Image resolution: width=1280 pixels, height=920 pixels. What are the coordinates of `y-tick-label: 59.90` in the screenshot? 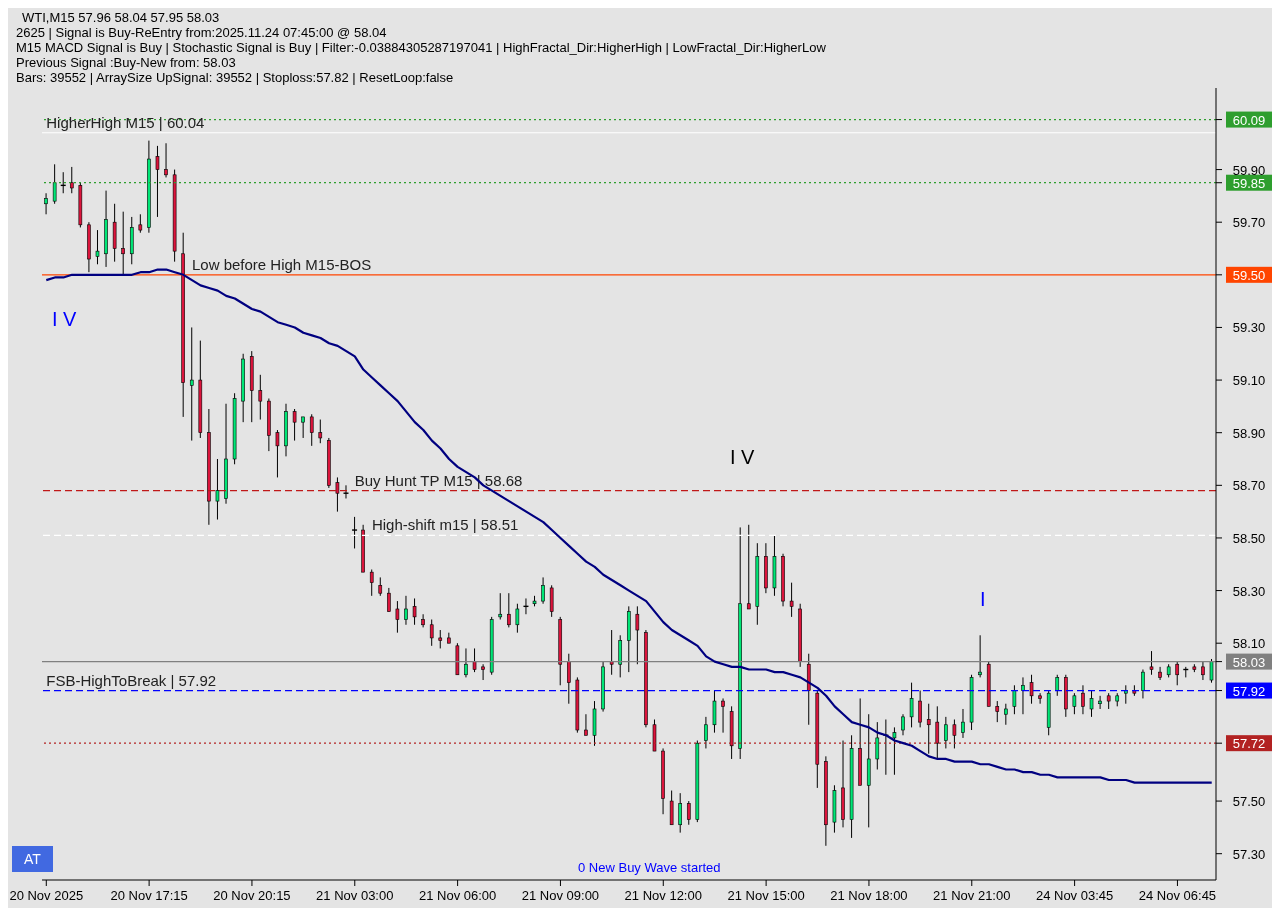 It's located at (1249, 170).